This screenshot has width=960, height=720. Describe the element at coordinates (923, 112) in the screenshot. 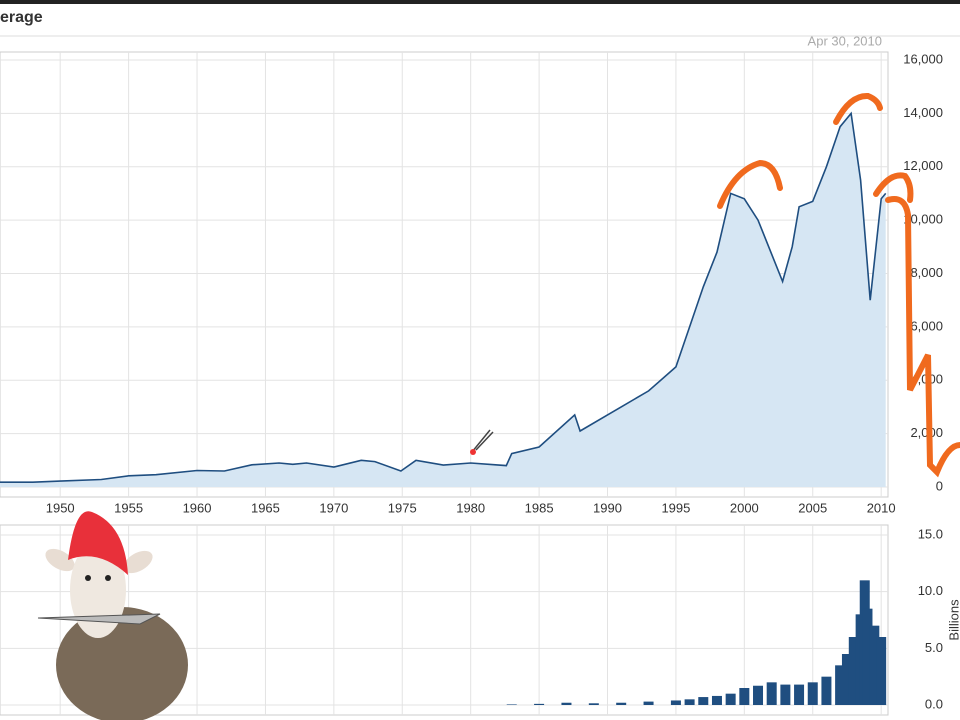

I see `y-tick-label: 14,000` at that location.